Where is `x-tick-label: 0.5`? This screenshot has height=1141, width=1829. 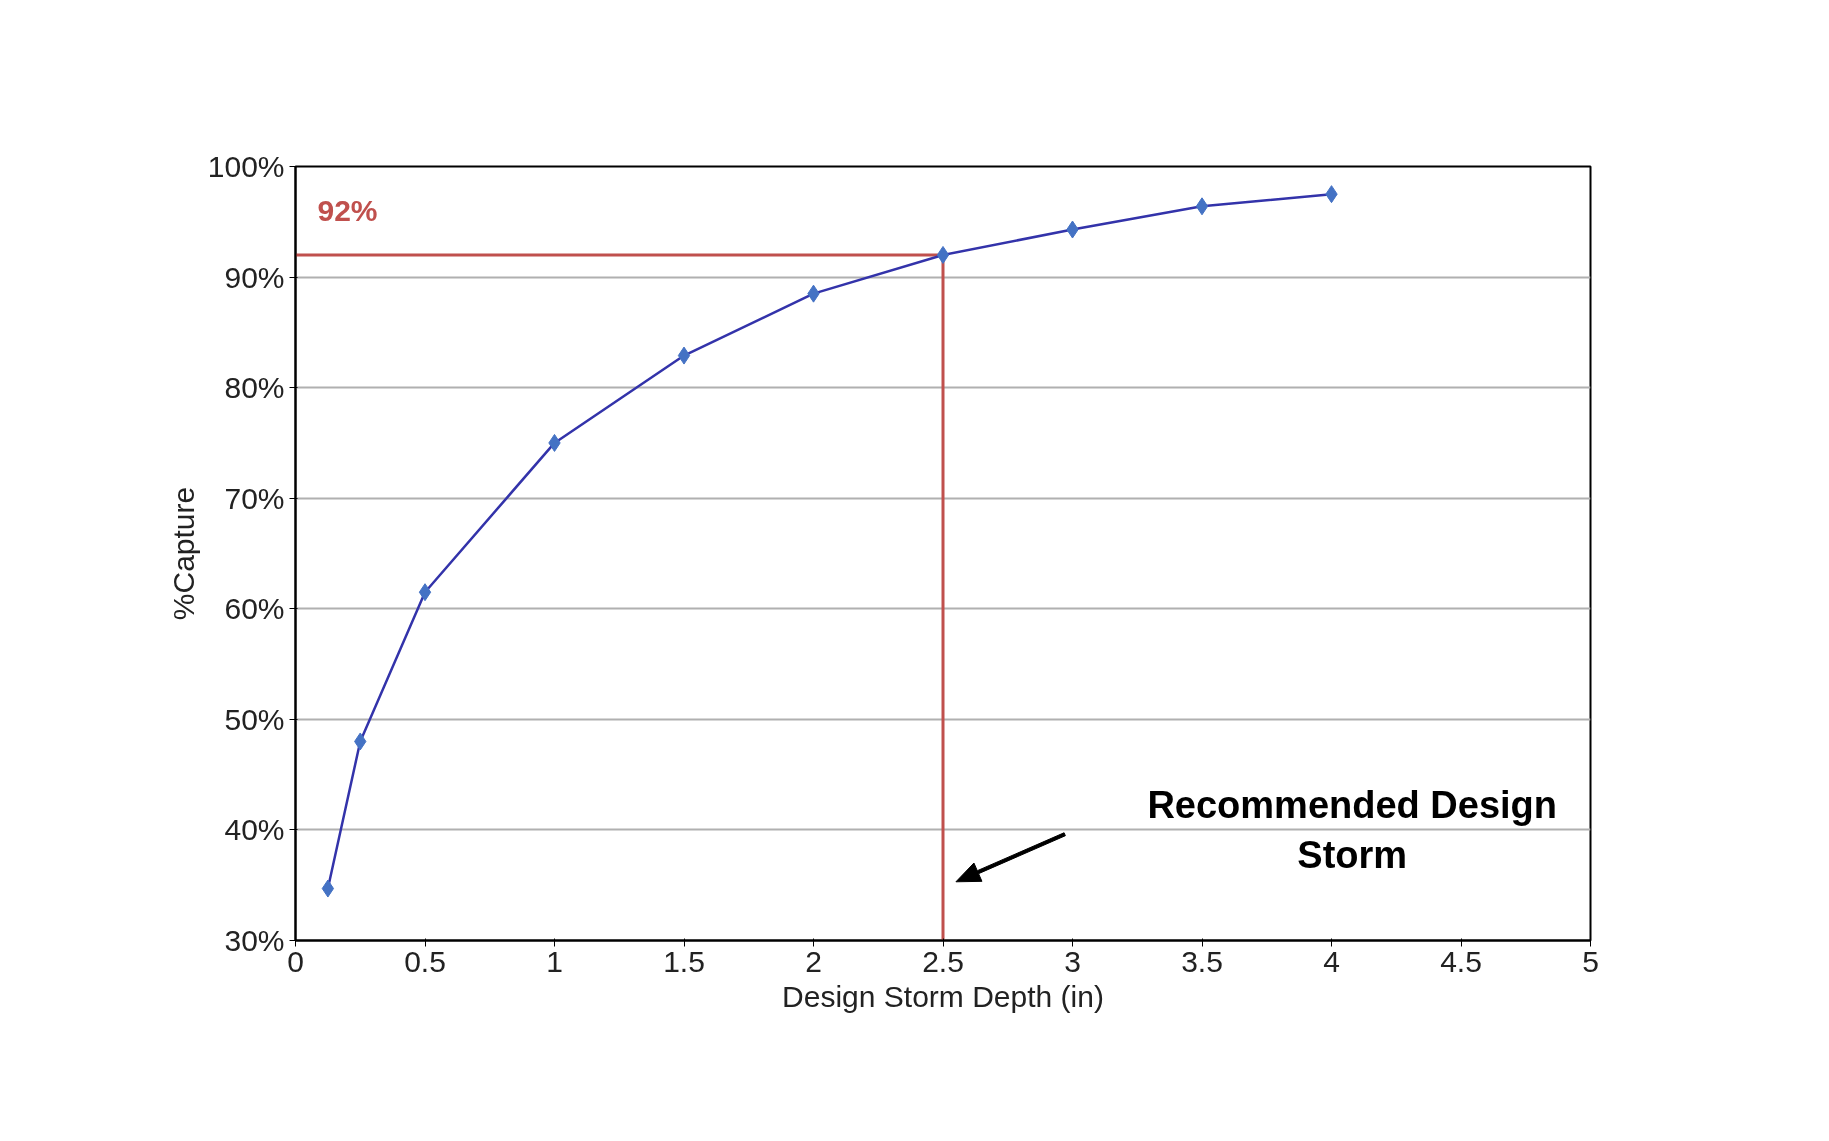 x-tick-label: 0.5 is located at coordinates (425, 961).